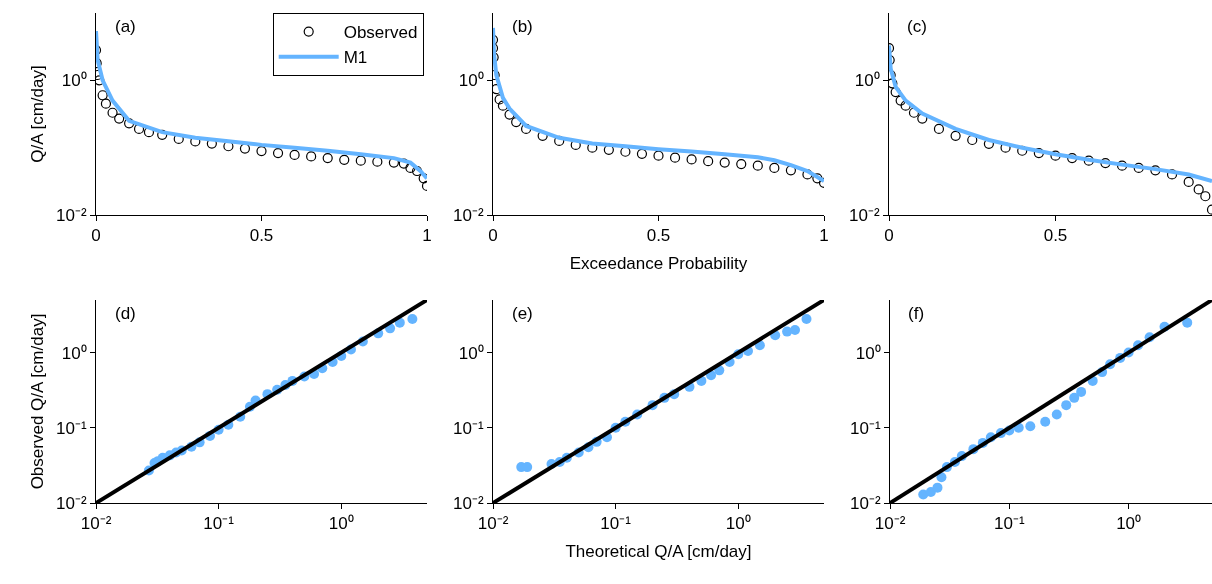 The width and height of the screenshot is (1212, 584). I want to click on x-axis-title: Exceedance Probability, so click(658, 263).